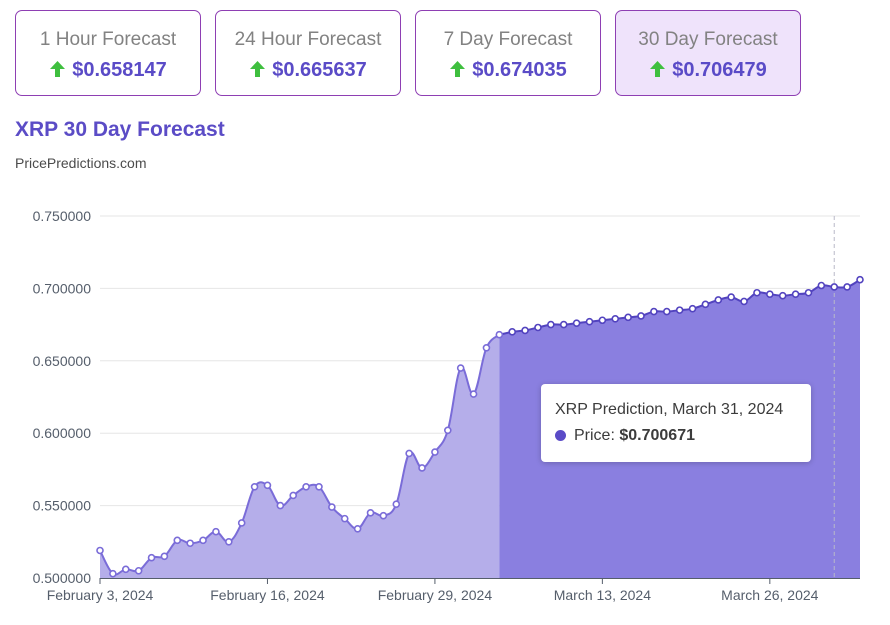 Image resolution: width=890 pixels, height=625 pixels. Describe the element at coordinates (669, 409) in the screenshot. I see `tooltip-title: XRP Prediction, March 31, 2024` at that location.